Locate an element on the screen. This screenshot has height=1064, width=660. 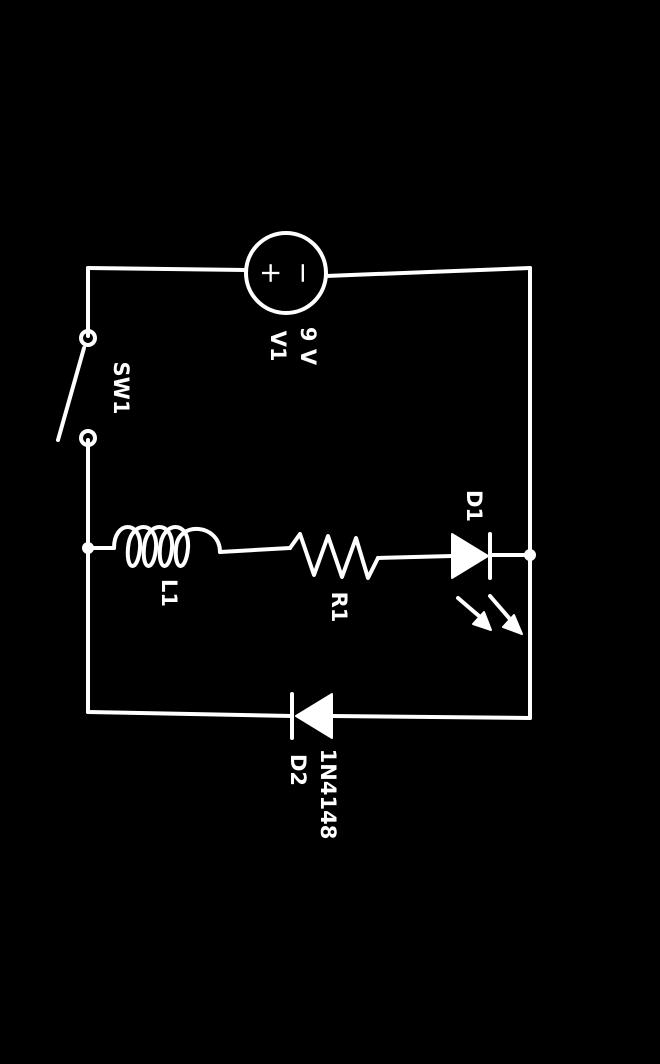
diode-ref-label: D2 is located at coordinates (298, 770).